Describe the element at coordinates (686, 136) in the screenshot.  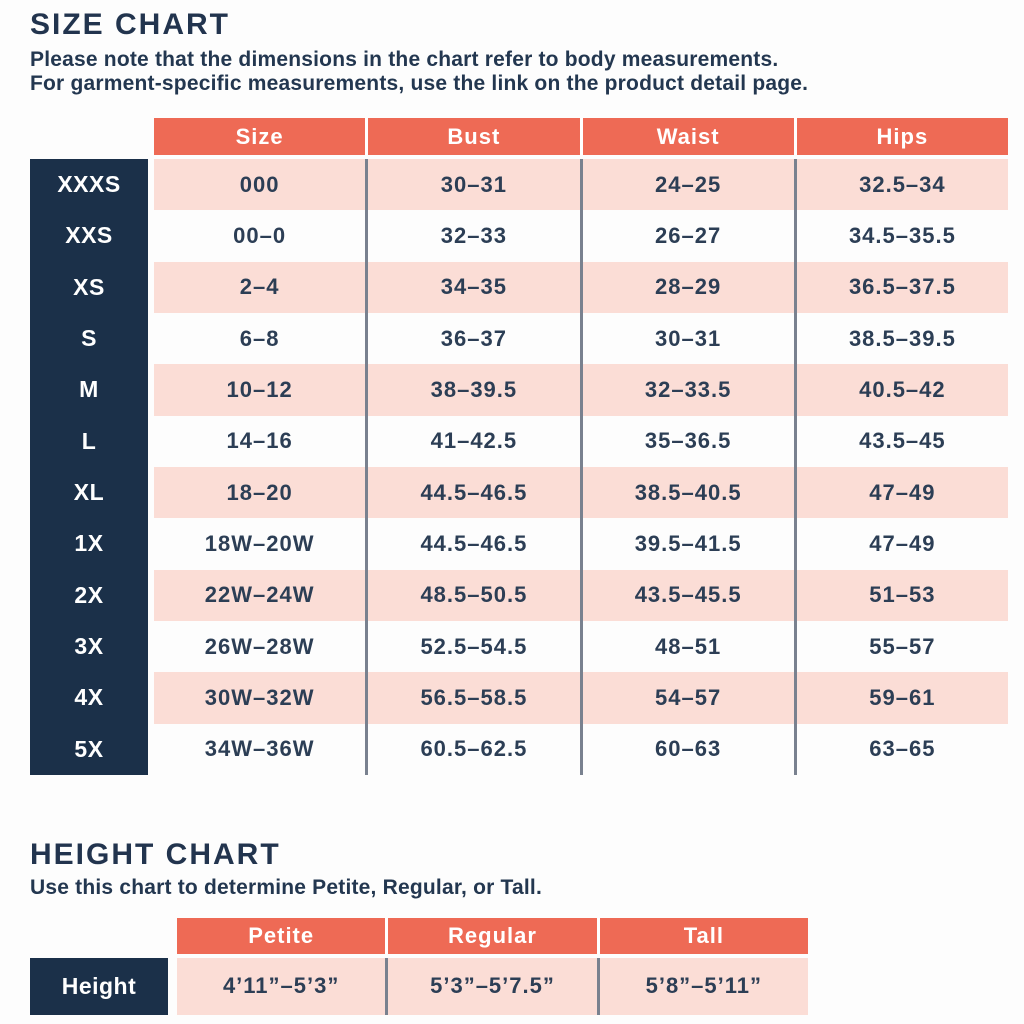
I see `column-header-waist: Waist` at that location.